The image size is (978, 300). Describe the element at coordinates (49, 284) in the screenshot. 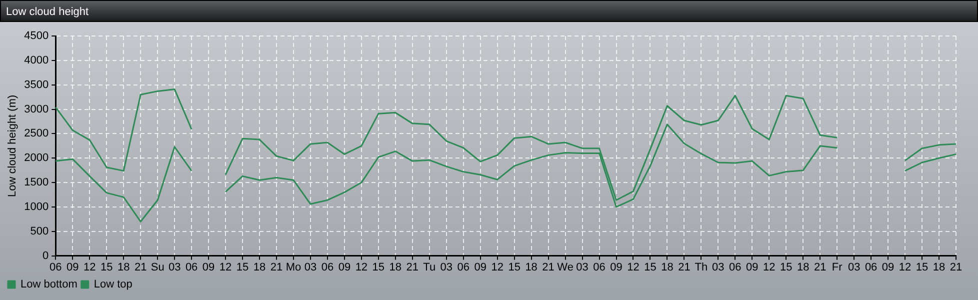

I see `legend-label: Low bottom` at that location.